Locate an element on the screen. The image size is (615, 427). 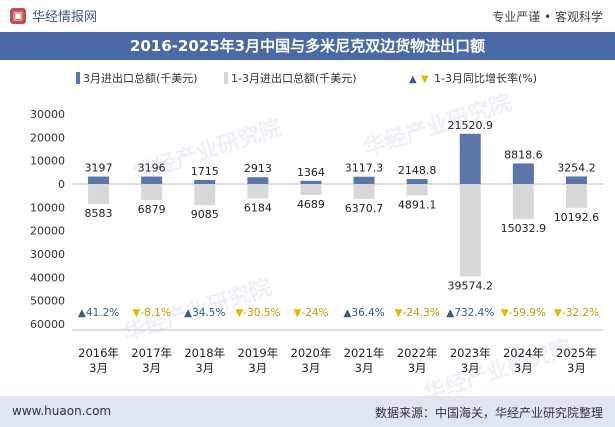
data-label-march: 8818.6 is located at coordinates (523, 154).